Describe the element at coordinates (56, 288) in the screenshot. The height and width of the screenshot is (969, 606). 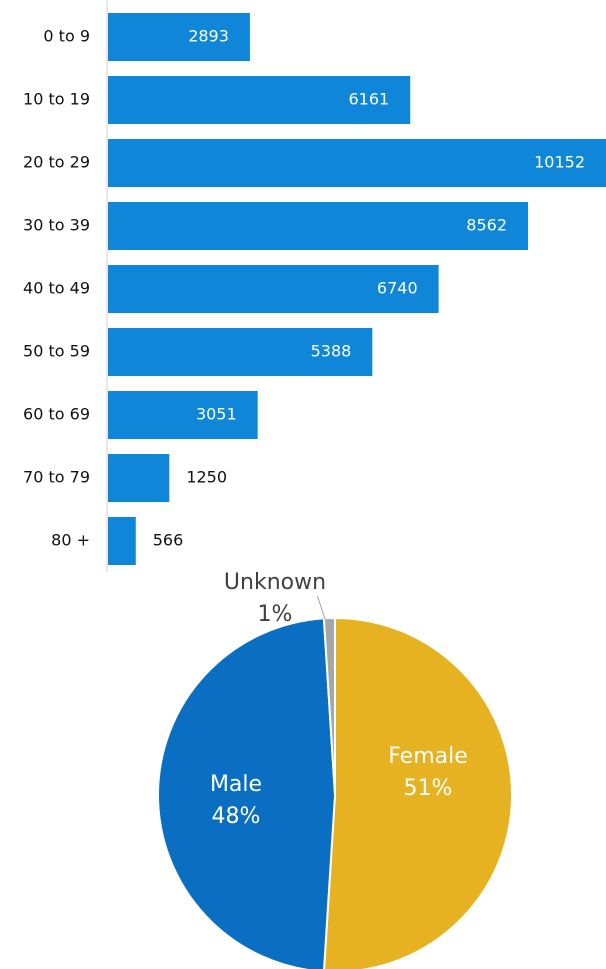
I see `category-label: 40 to 49` at that location.